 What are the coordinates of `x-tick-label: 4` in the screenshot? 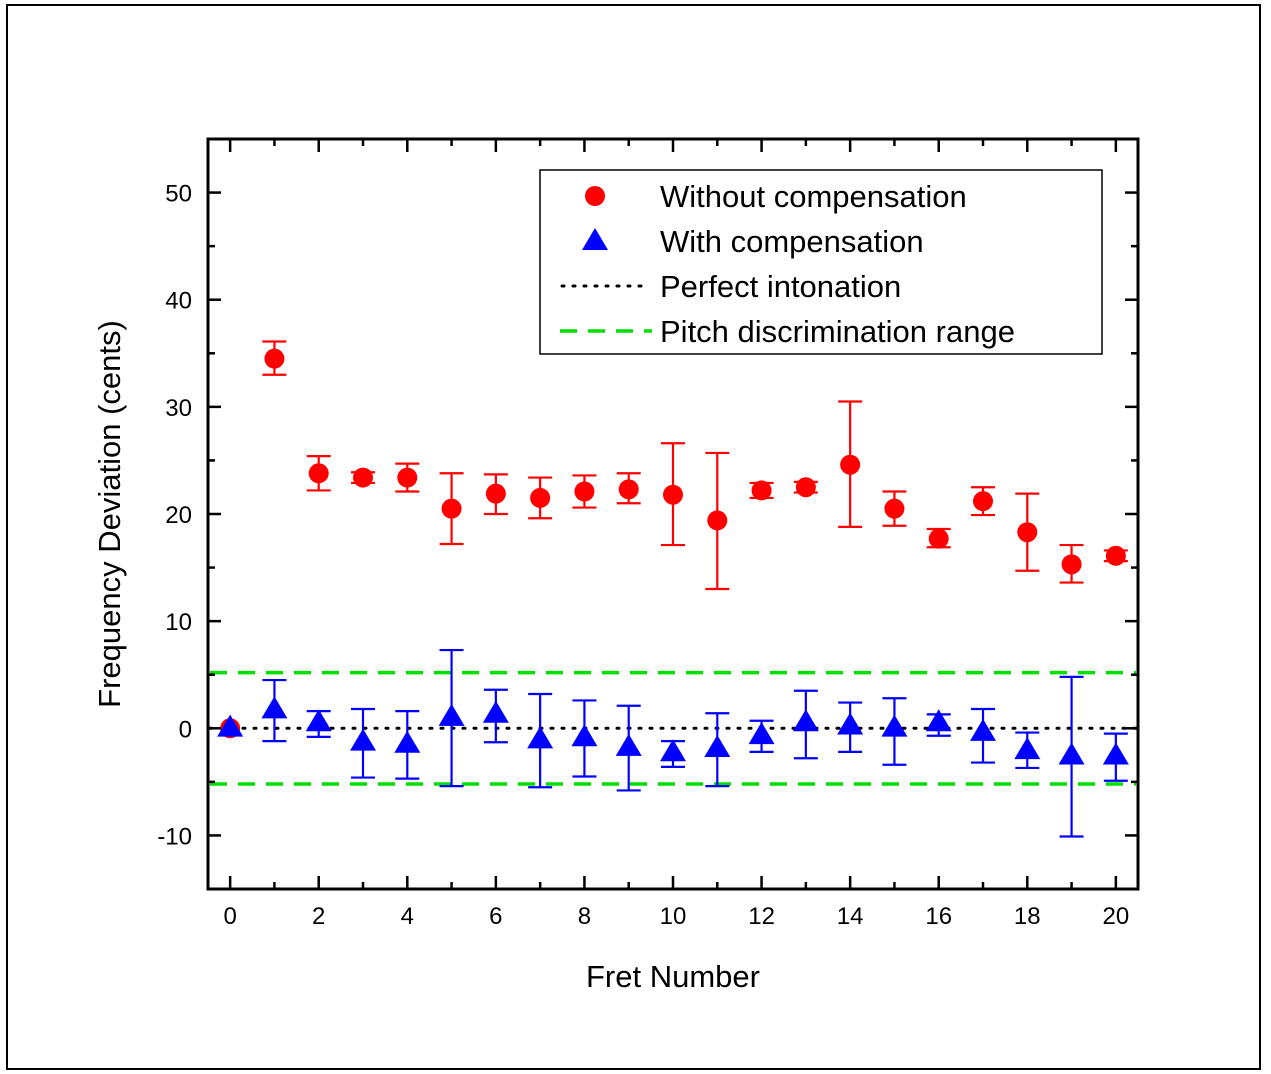 It's located at (407, 916).